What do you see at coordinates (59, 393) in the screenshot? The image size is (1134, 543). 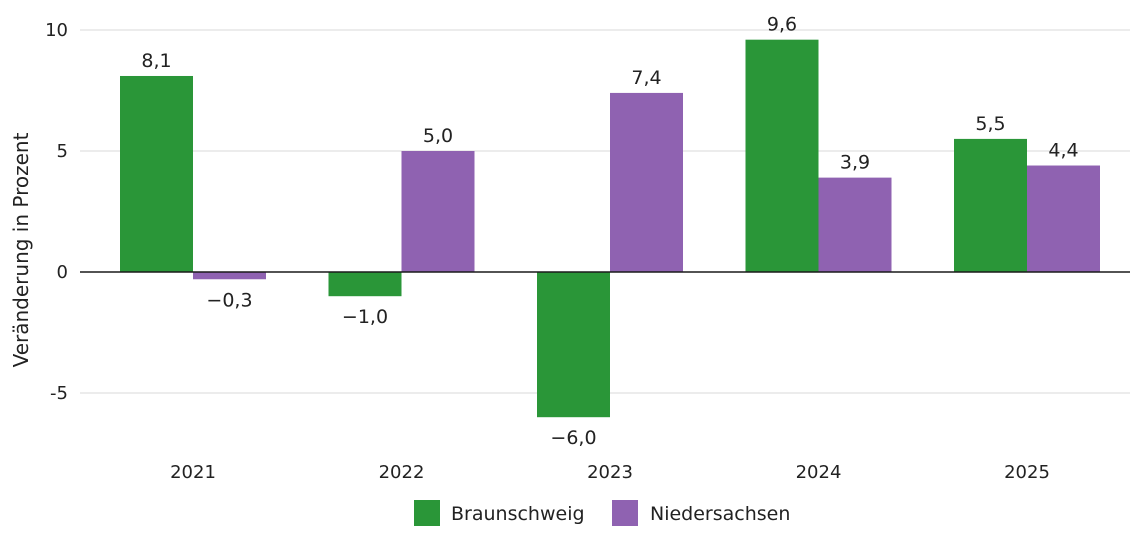 I see `y-tick-label: -5` at bounding box center [59, 393].